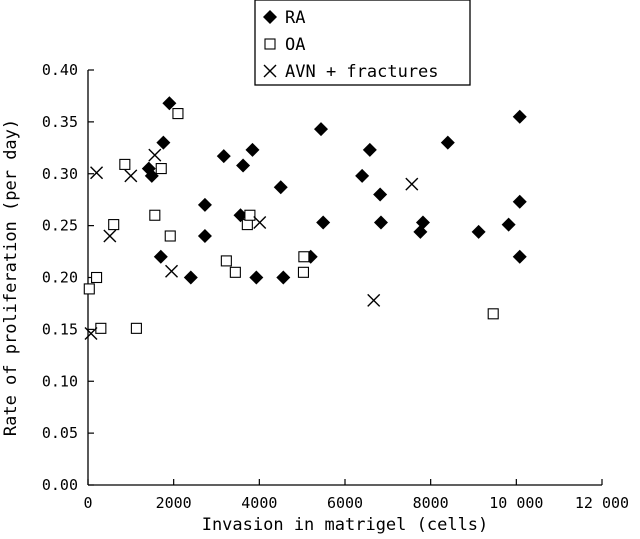 This screenshot has width=640, height=539. Describe the element at coordinates (60, 485) in the screenshot. I see `y-tick-label: 0.00` at that location.